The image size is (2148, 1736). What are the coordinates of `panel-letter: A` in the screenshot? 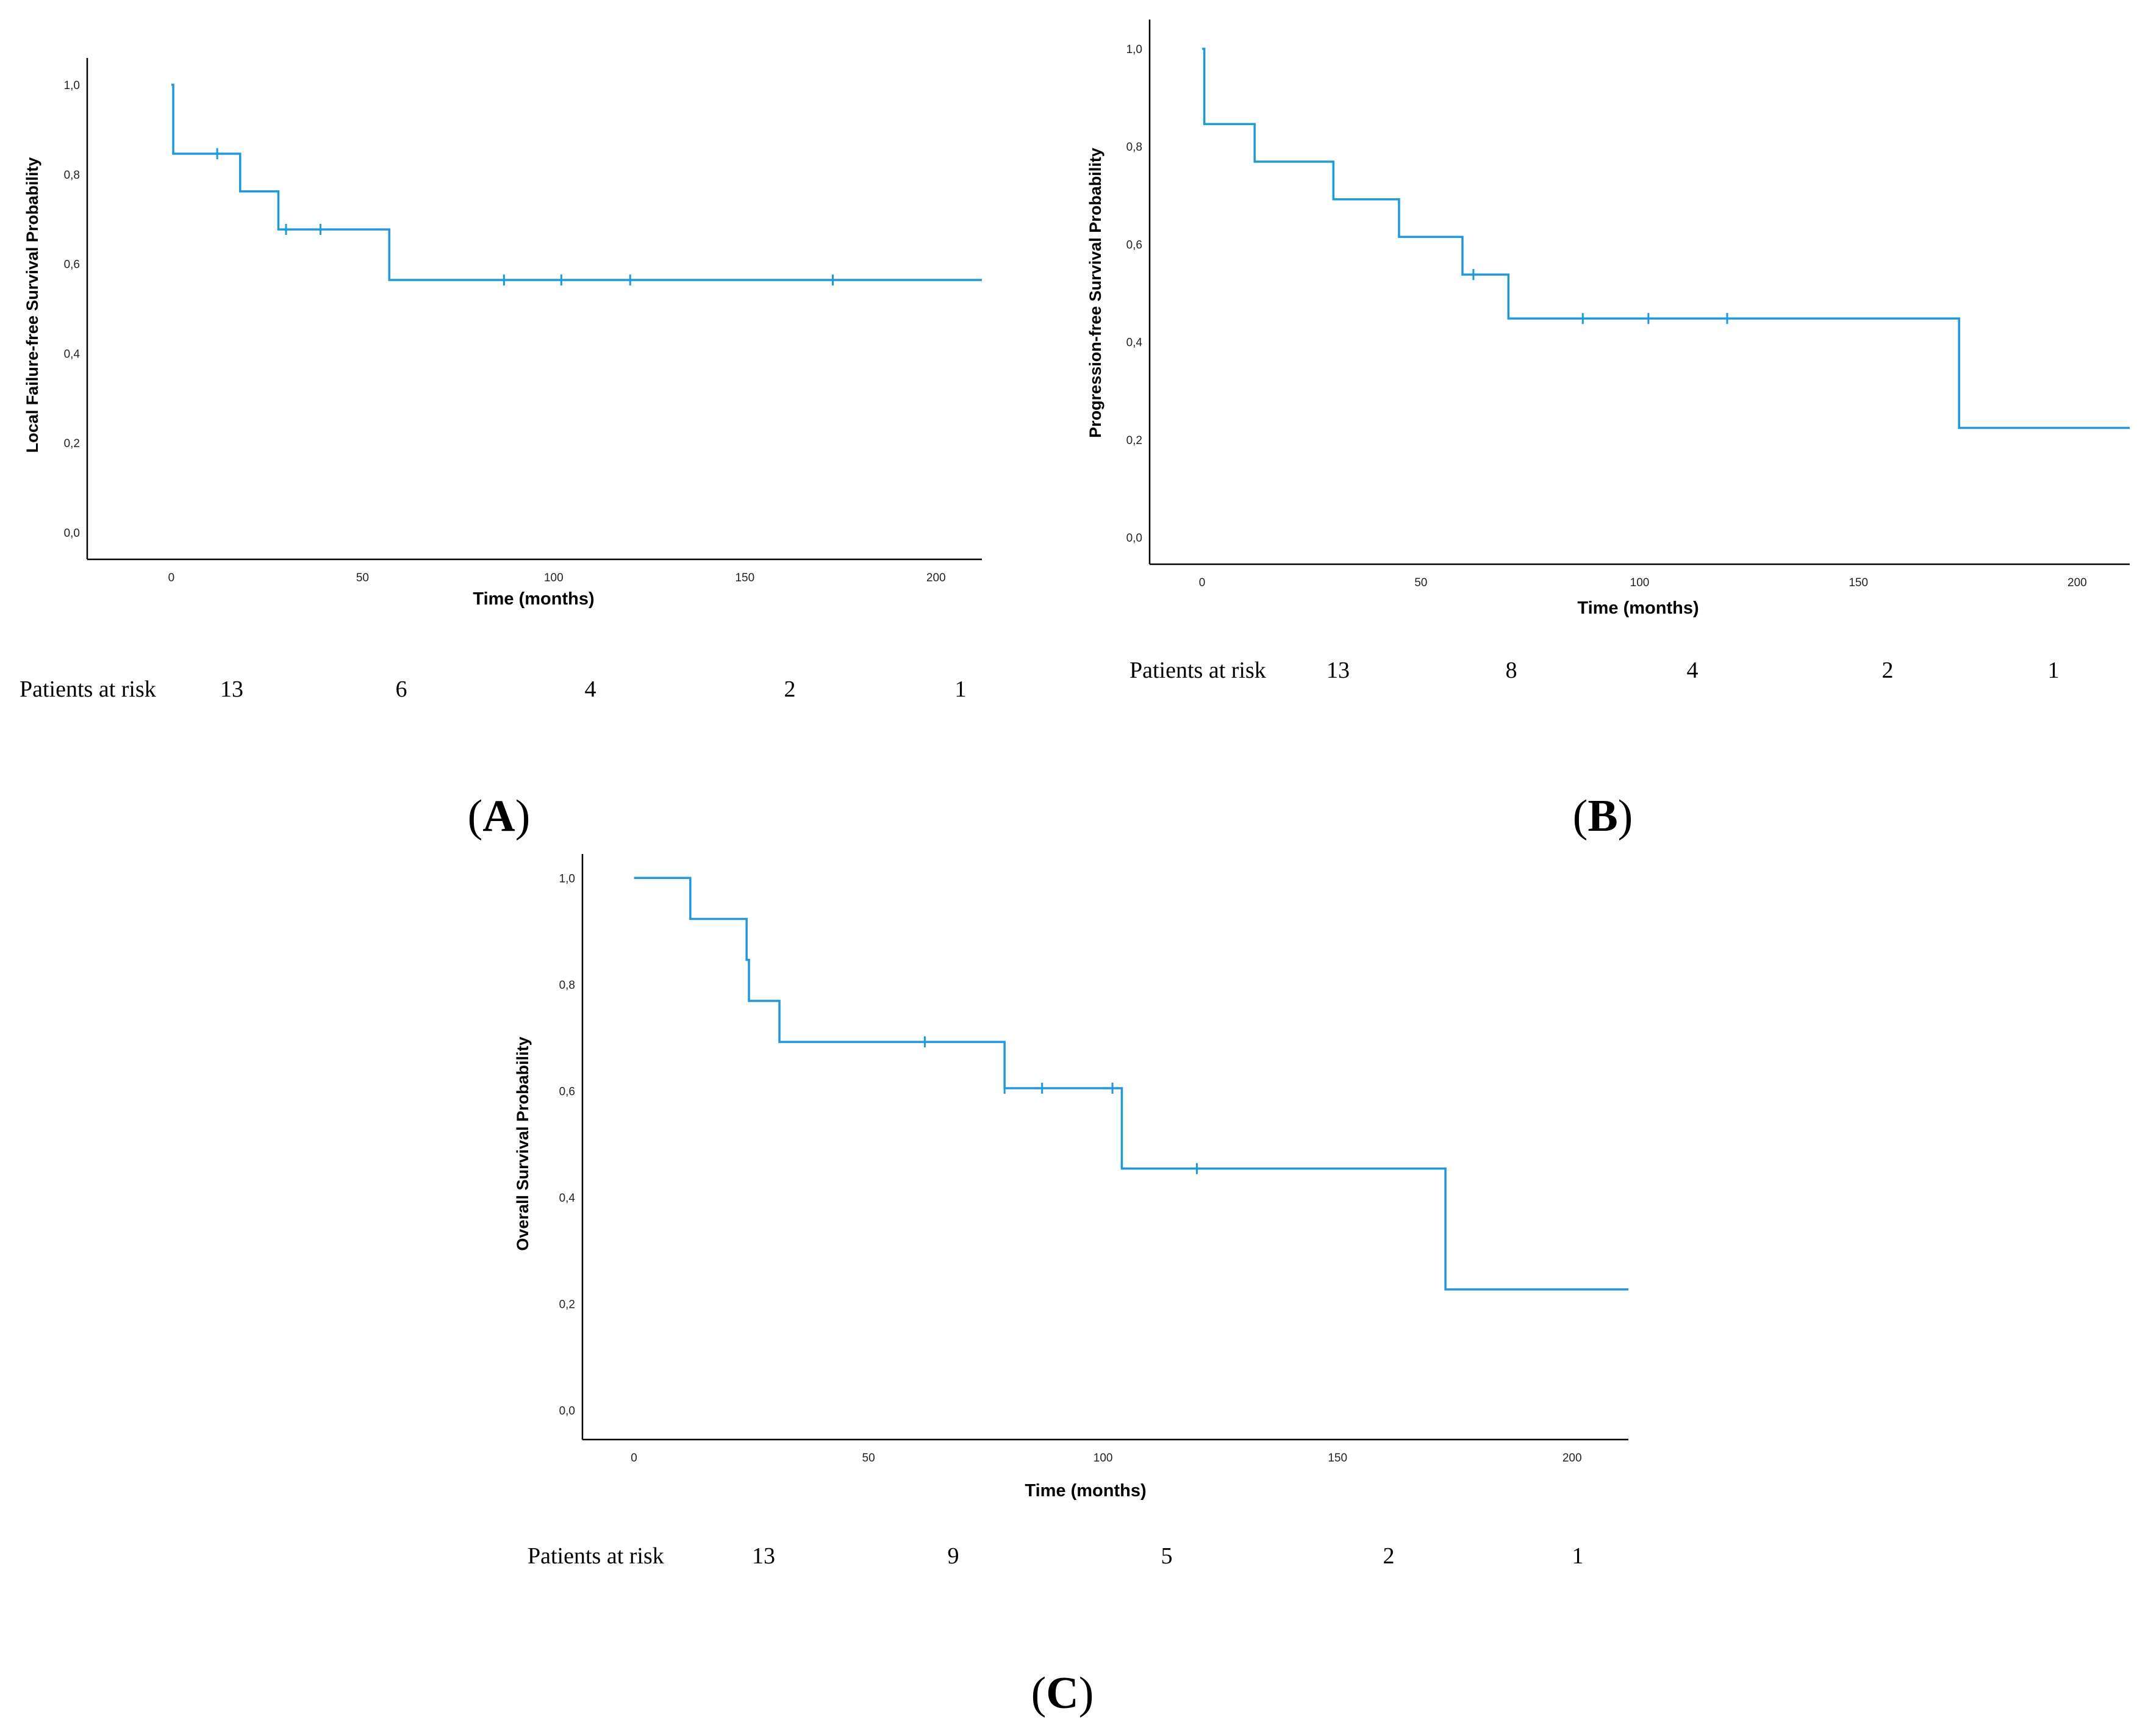 It's located at (498, 816).